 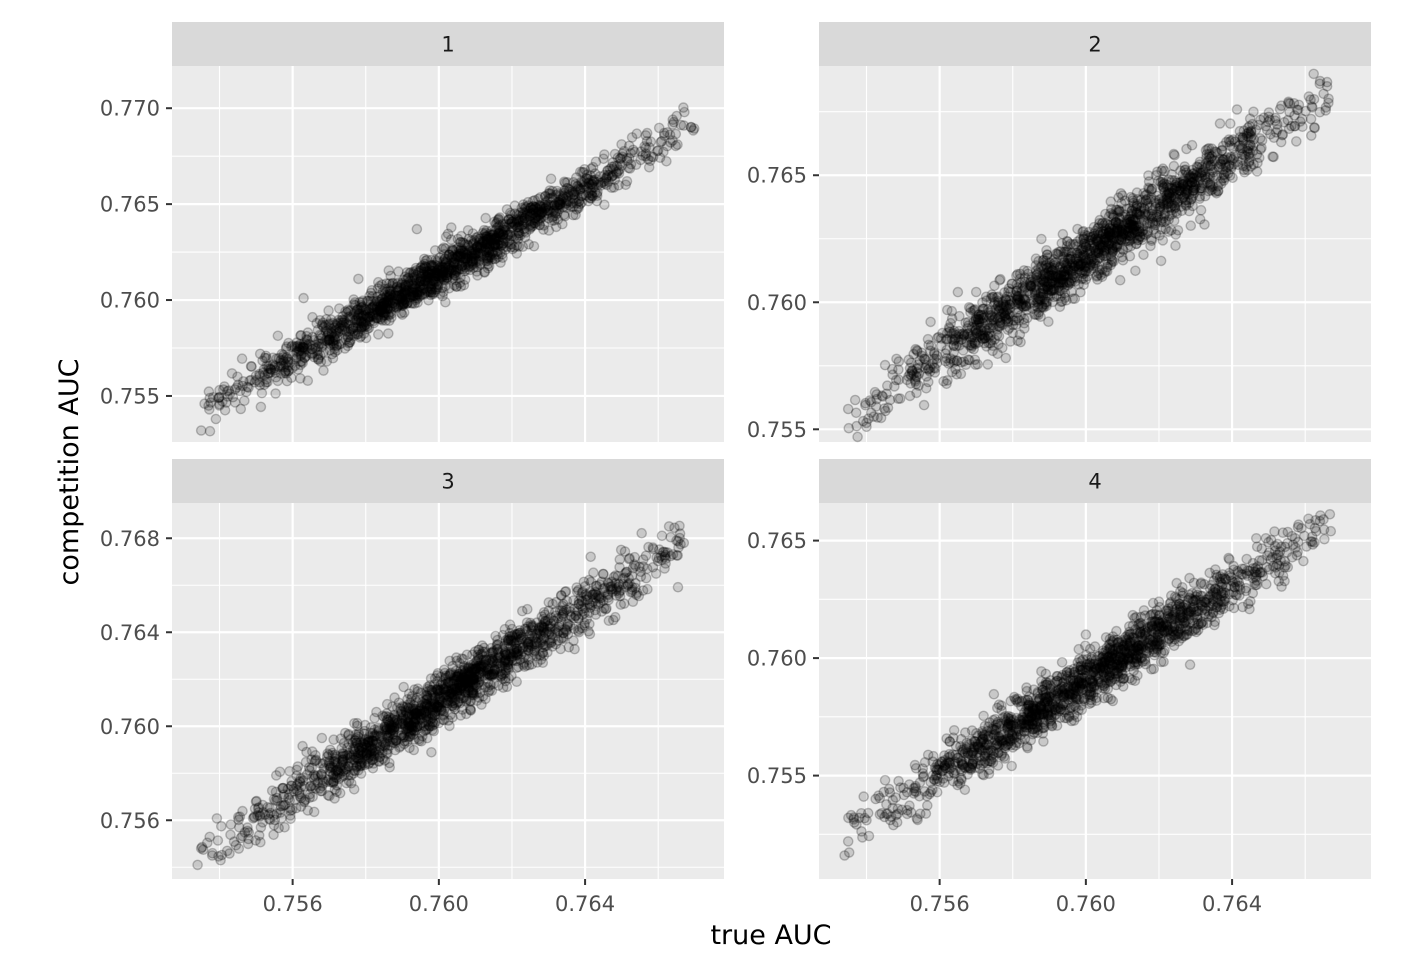 What do you see at coordinates (777, 303) in the screenshot?
I see `y-tick-label: 0.760` at bounding box center [777, 303].